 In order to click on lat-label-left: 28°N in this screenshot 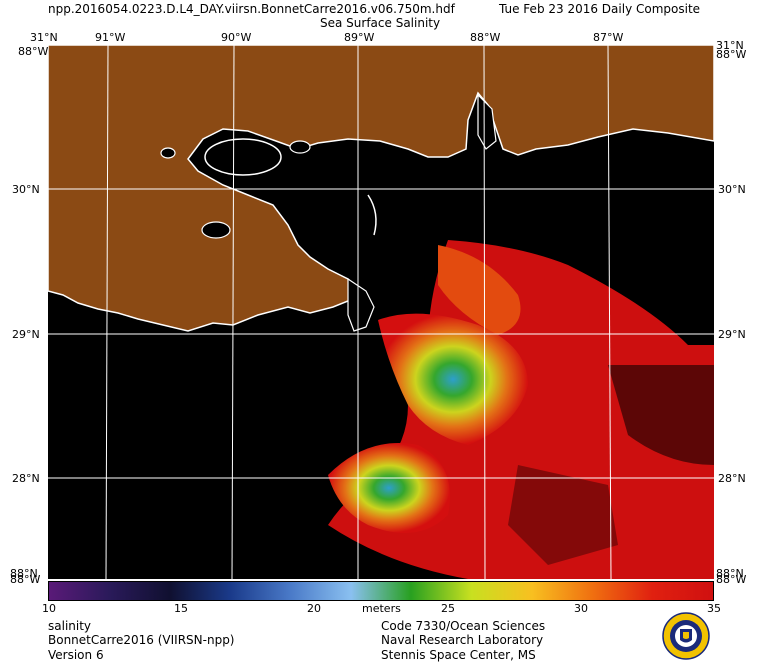, I will do `click(26, 478)`.